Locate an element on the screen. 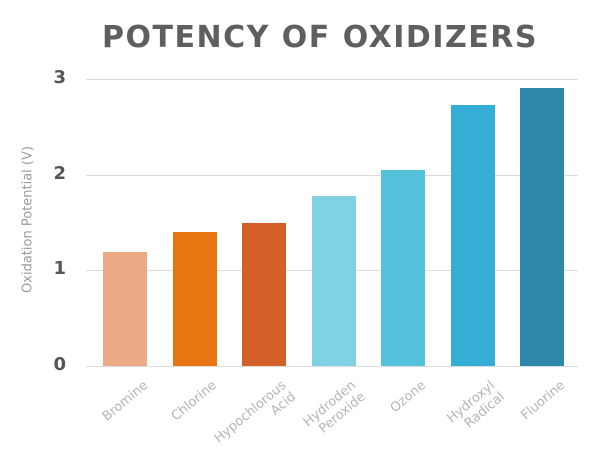  x-tick-label: Bromine is located at coordinates (125, 401).